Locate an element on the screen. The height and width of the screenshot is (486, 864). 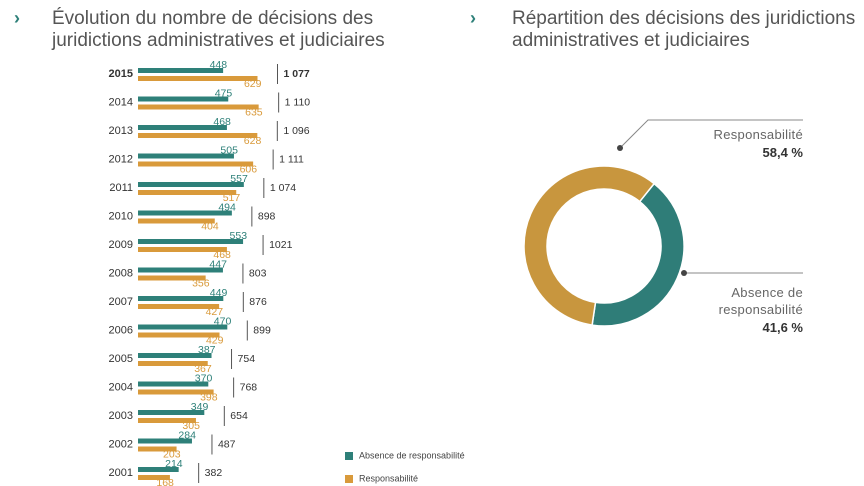
total-label: 382 is located at coordinates (214, 473).